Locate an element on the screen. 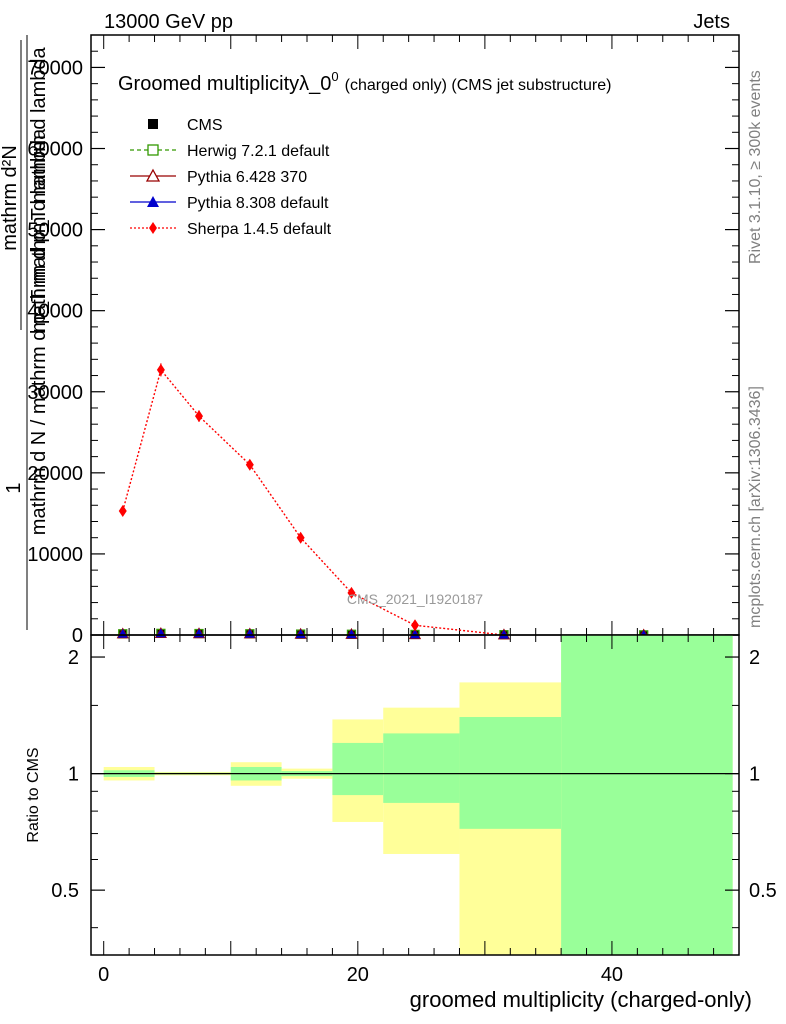  legend-item-pythia8: Pythia 8.308 default is located at coordinates (229, 203).